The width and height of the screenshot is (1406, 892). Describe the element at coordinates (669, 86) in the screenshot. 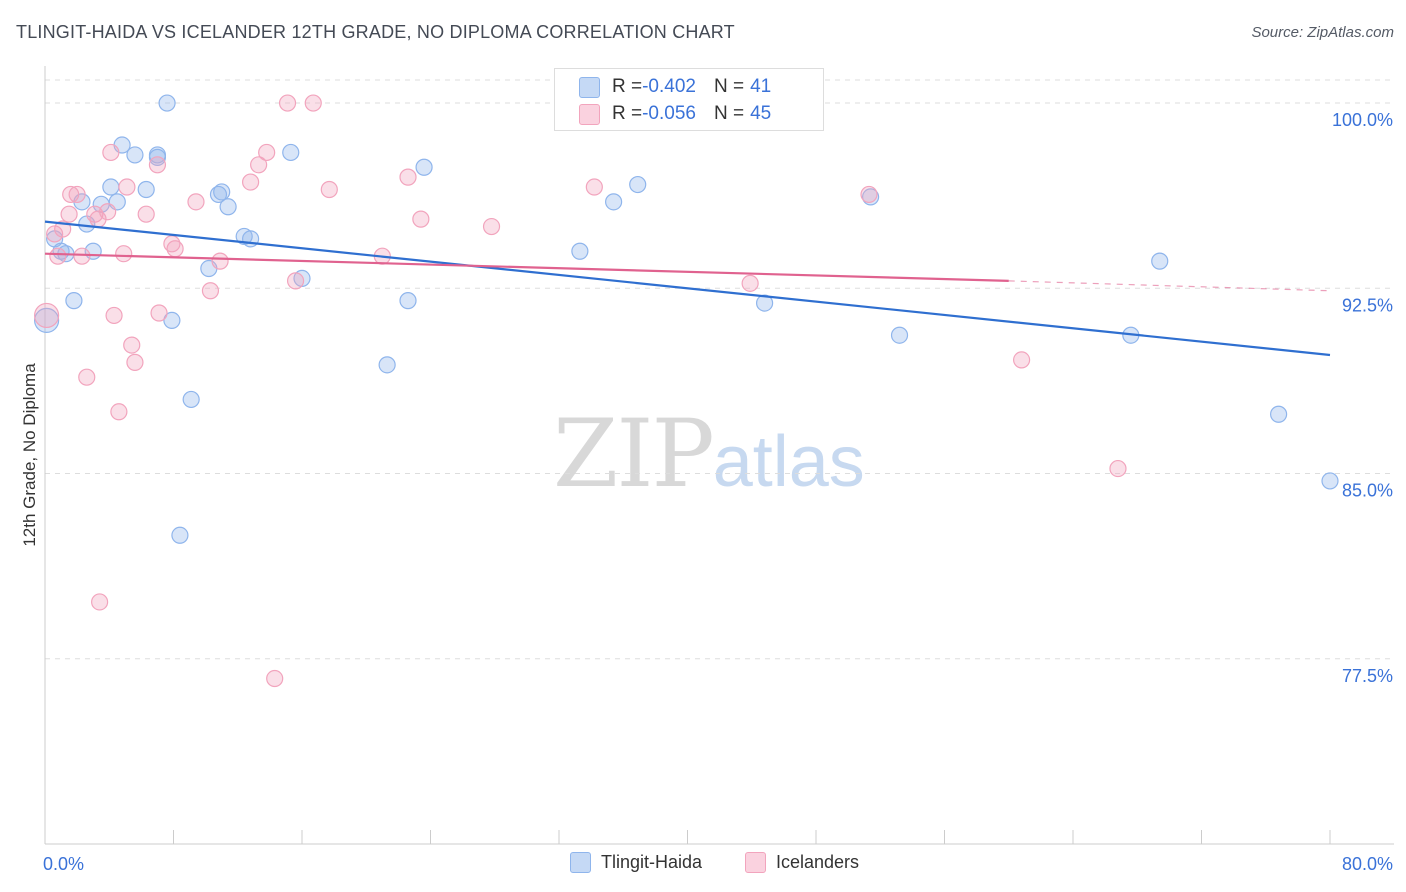

I see `legend-r-value: -0.402` at that location.